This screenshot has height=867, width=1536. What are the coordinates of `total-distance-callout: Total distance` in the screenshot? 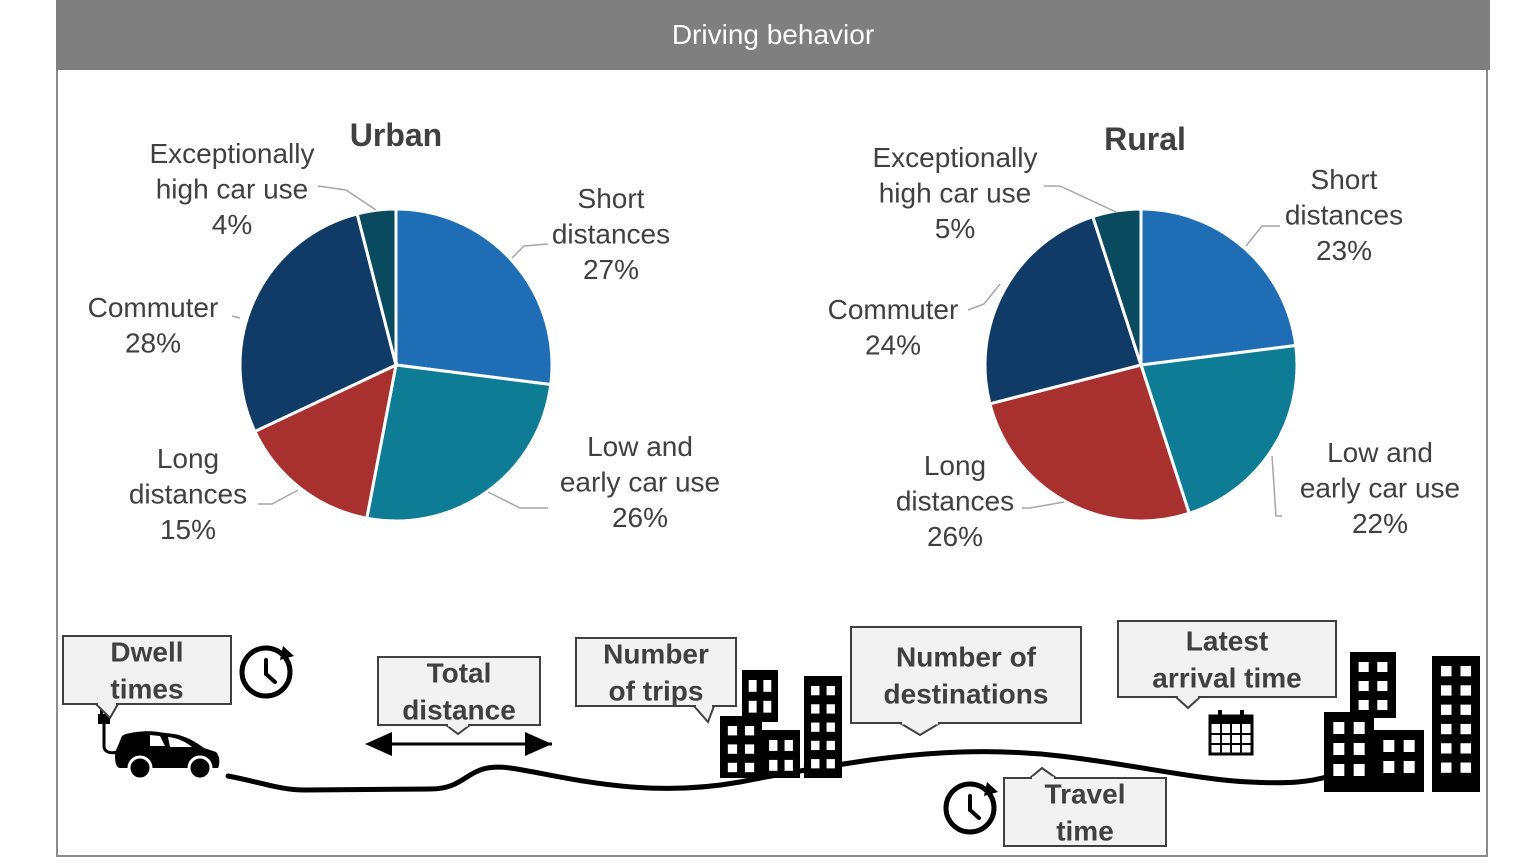 It's located at (459, 696).